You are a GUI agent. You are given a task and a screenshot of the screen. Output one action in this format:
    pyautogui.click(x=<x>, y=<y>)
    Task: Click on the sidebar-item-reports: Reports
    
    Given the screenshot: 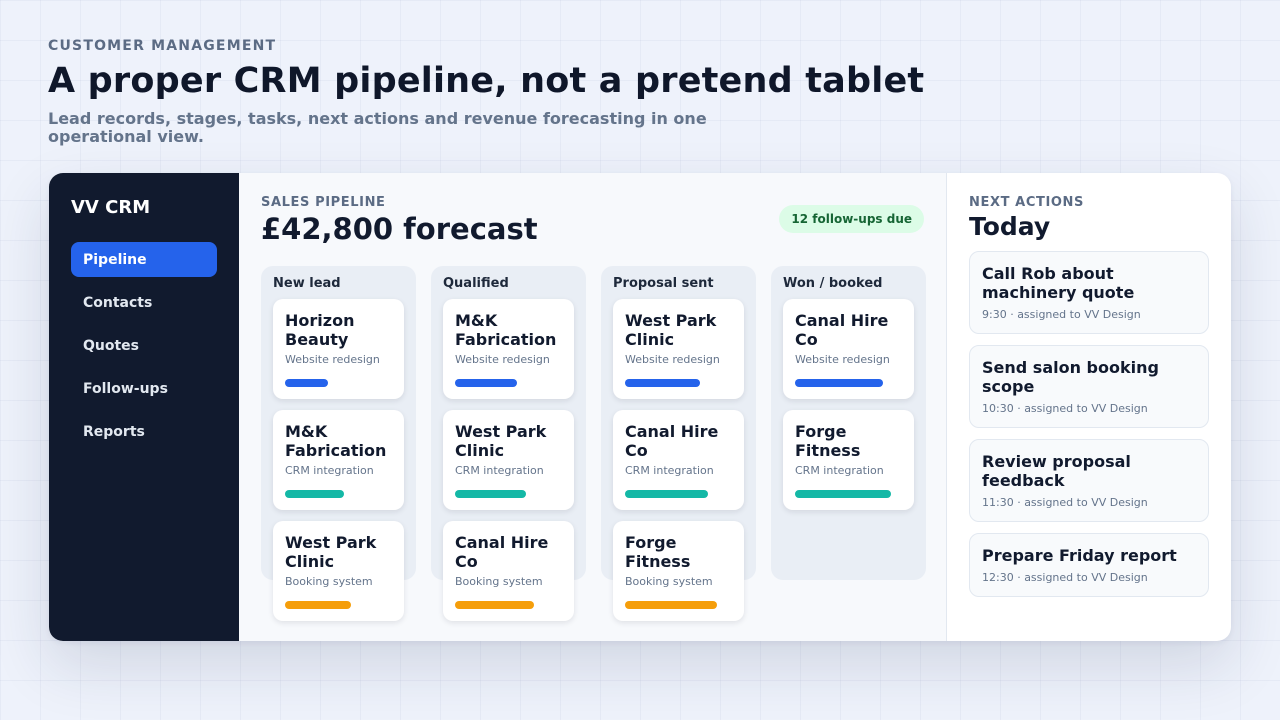 What is the action you would take?
    pyautogui.click(x=114, y=431)
    